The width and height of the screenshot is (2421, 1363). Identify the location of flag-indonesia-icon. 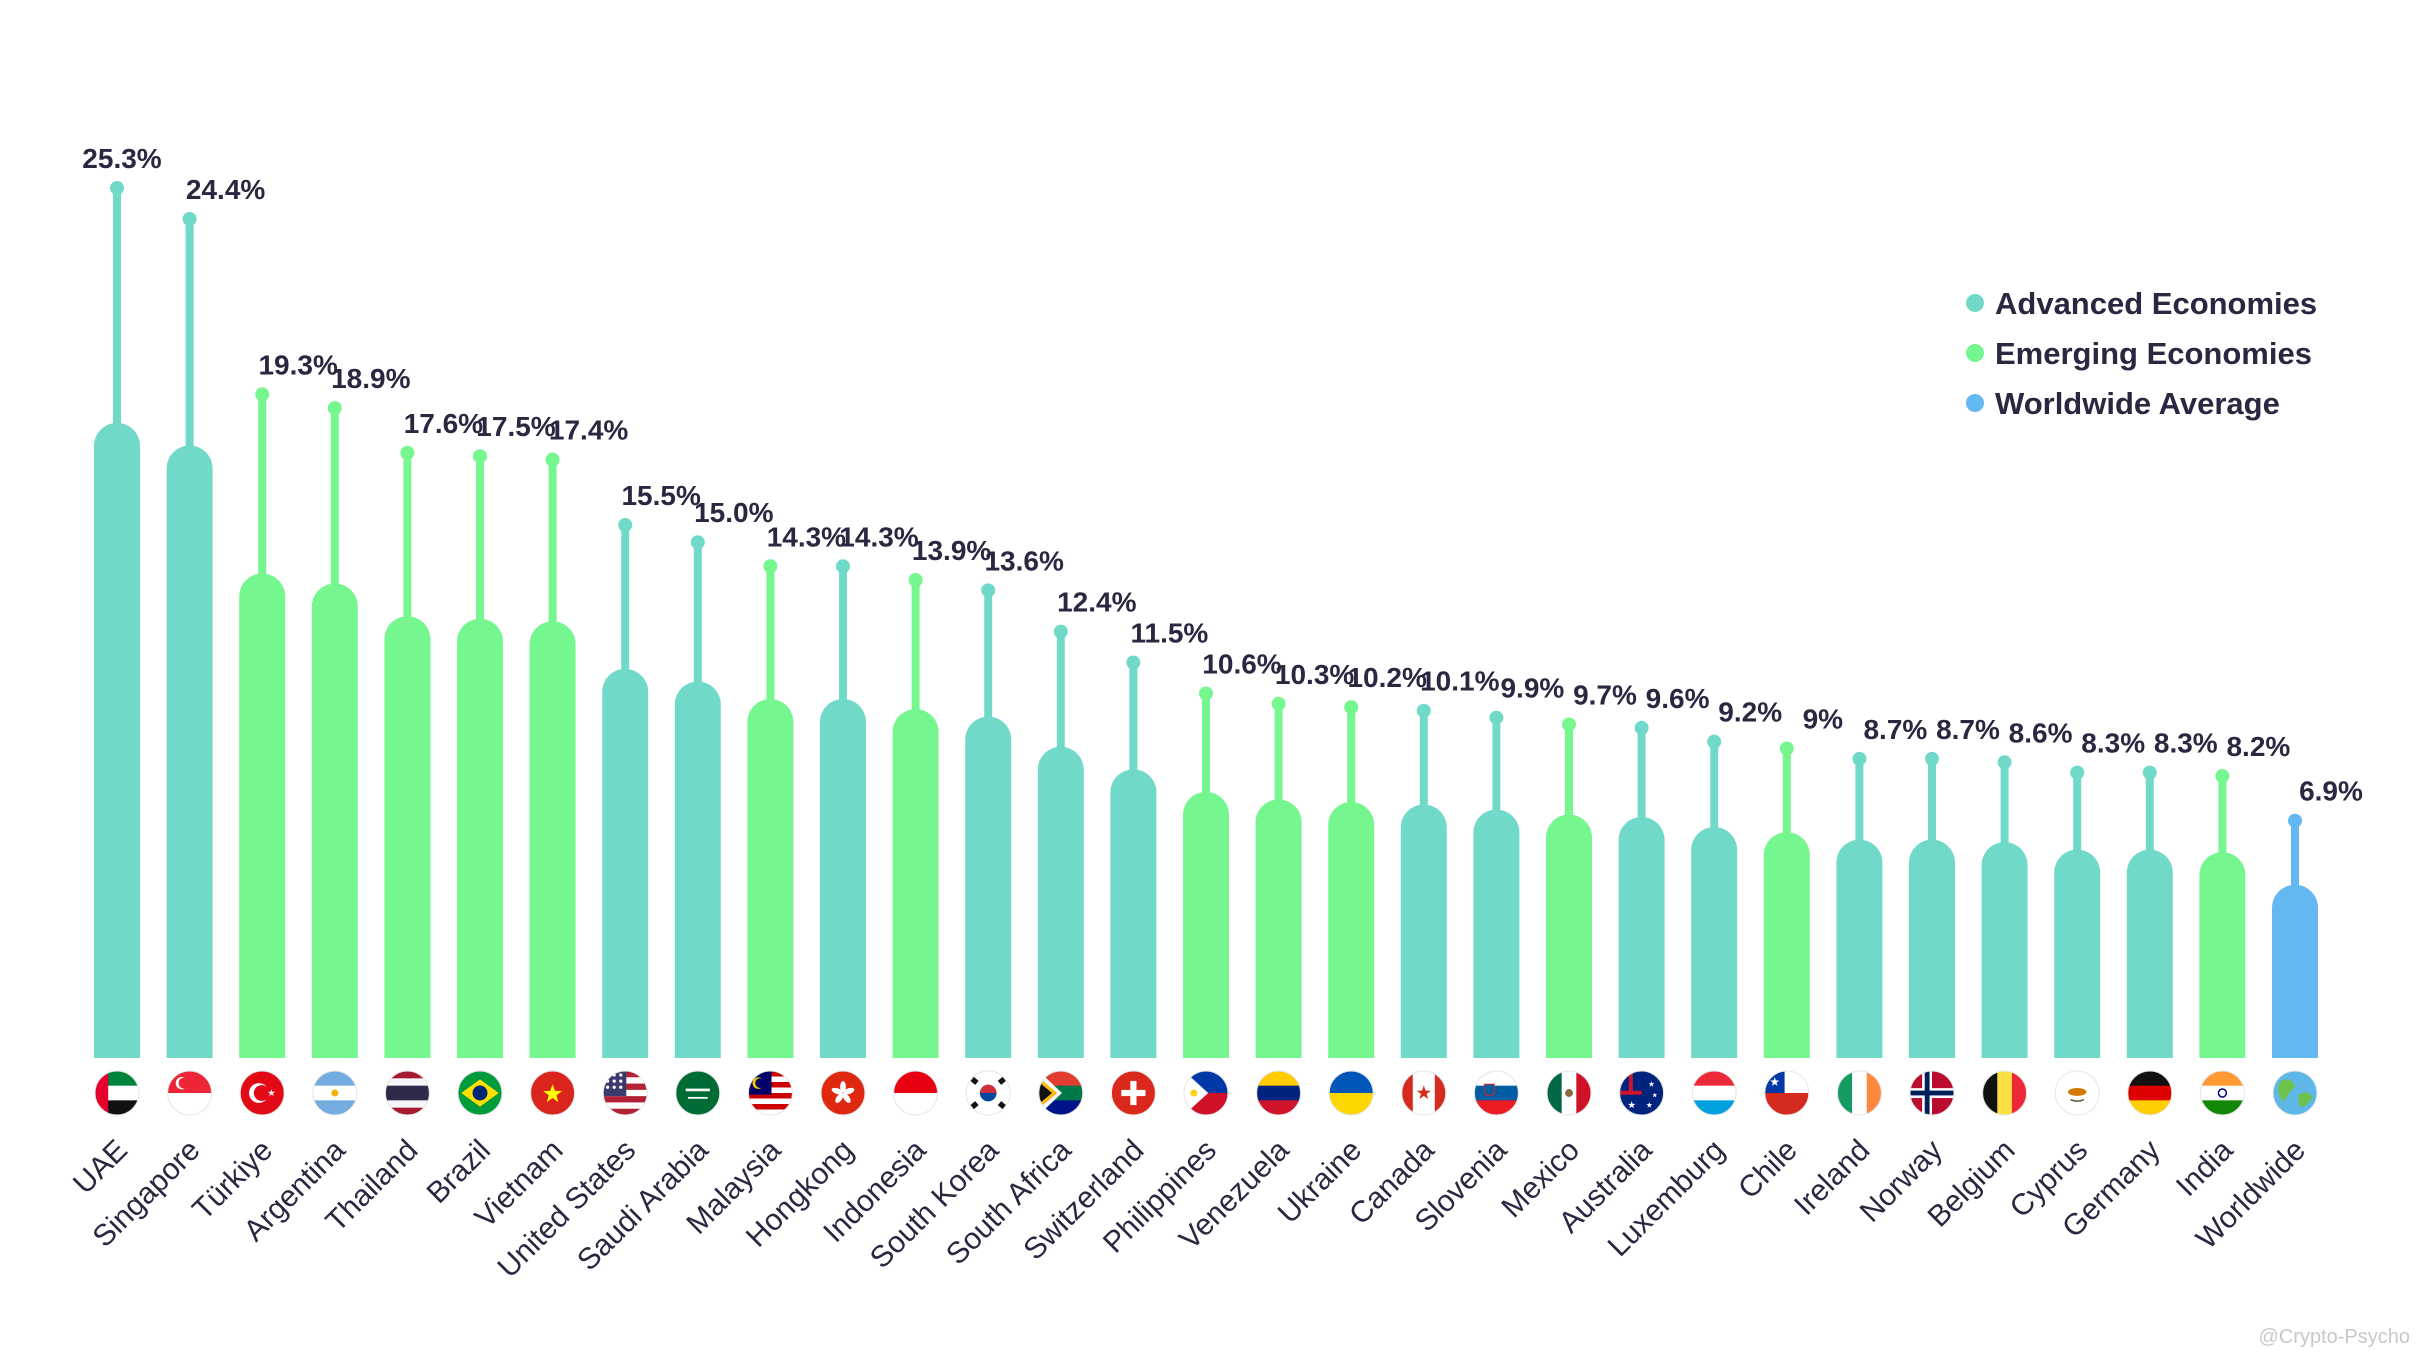
(916, 1093).